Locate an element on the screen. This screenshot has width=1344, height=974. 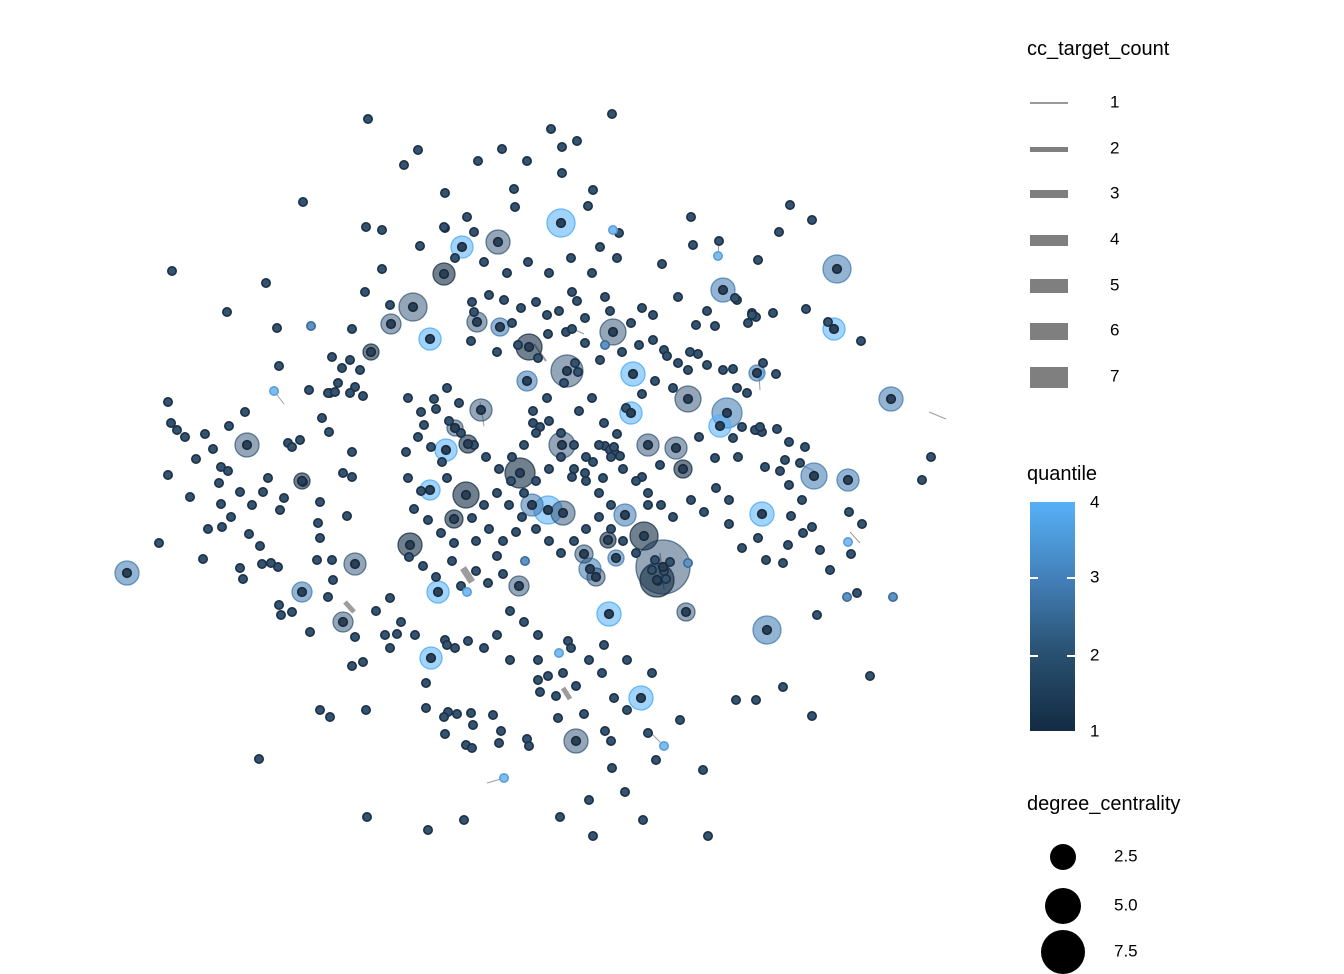
node-size-key-circle is located at coordinates (1063, 952).